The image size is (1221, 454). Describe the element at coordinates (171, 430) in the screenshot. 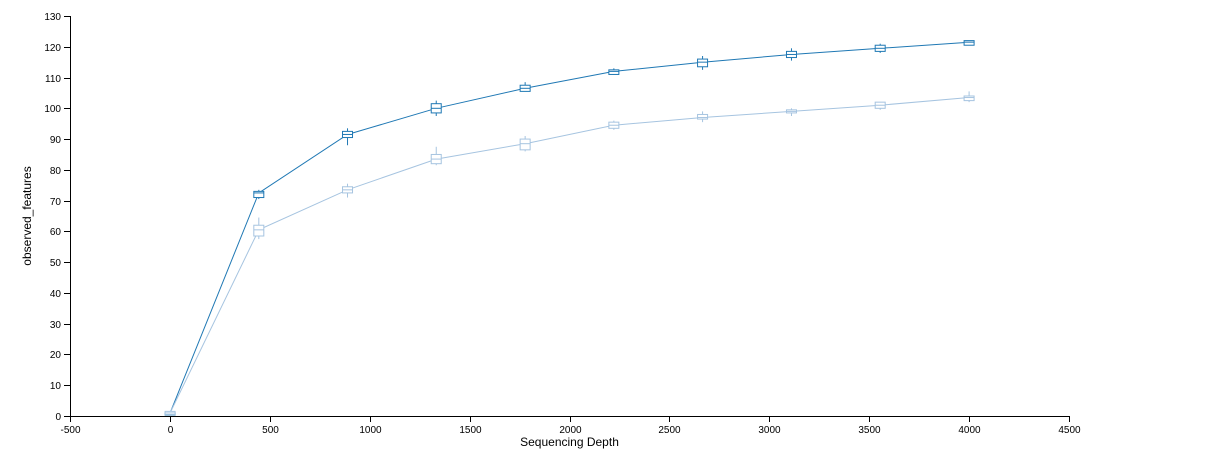

I see `x-tick-label-1: 0` at that location.